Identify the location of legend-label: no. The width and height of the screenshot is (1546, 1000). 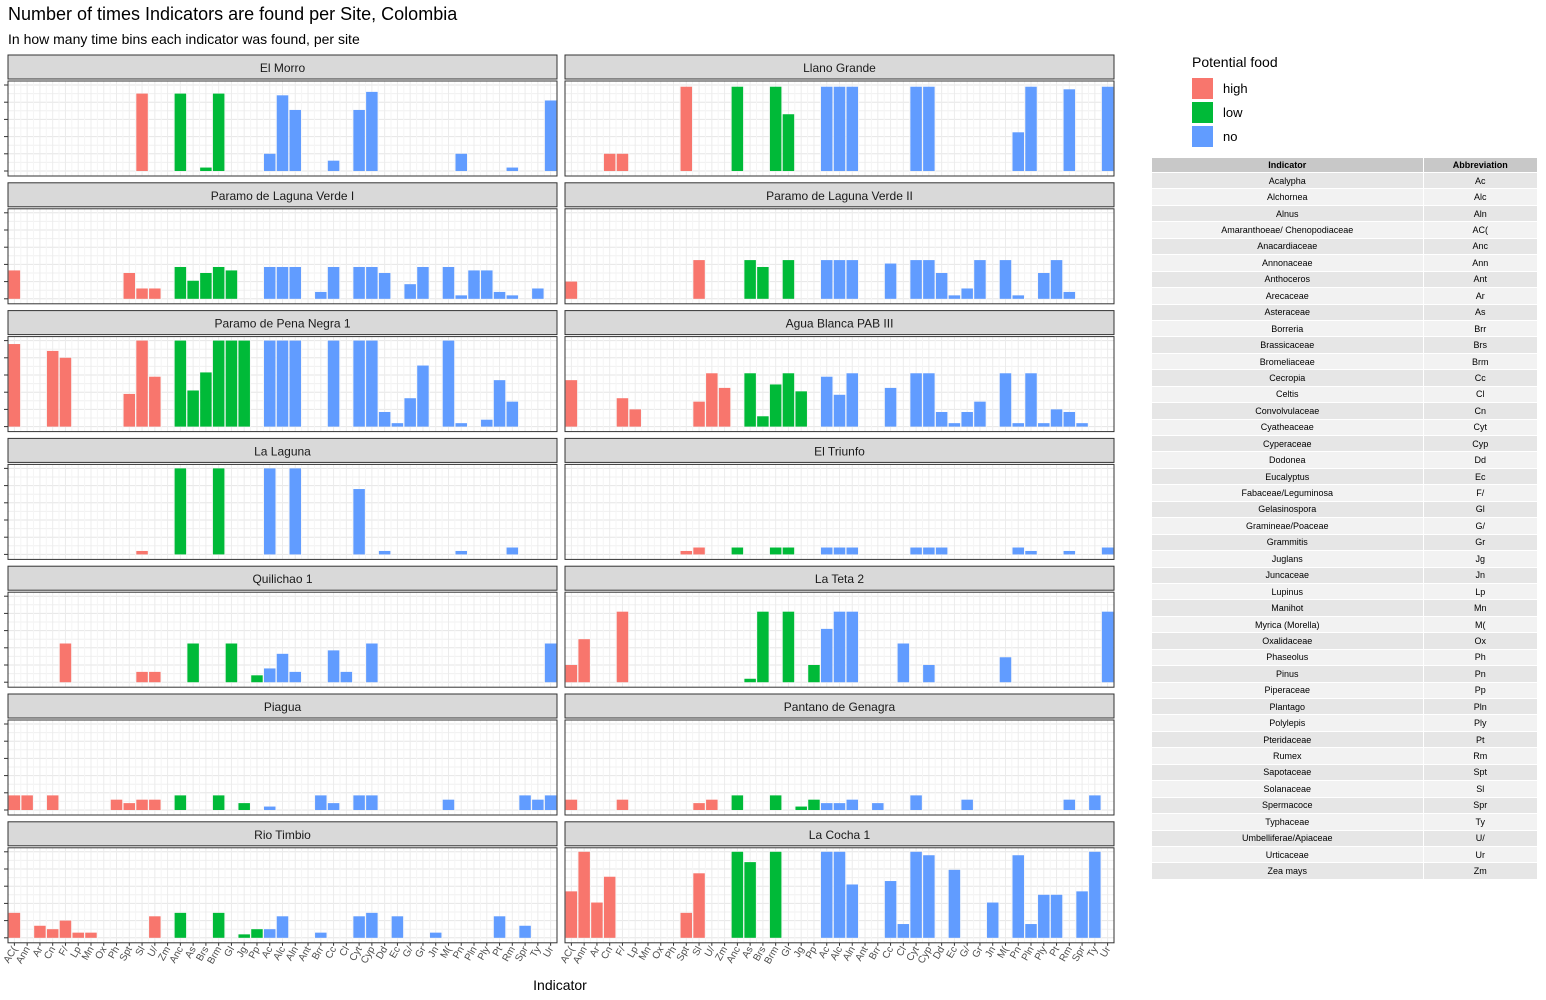
(1230, 136).